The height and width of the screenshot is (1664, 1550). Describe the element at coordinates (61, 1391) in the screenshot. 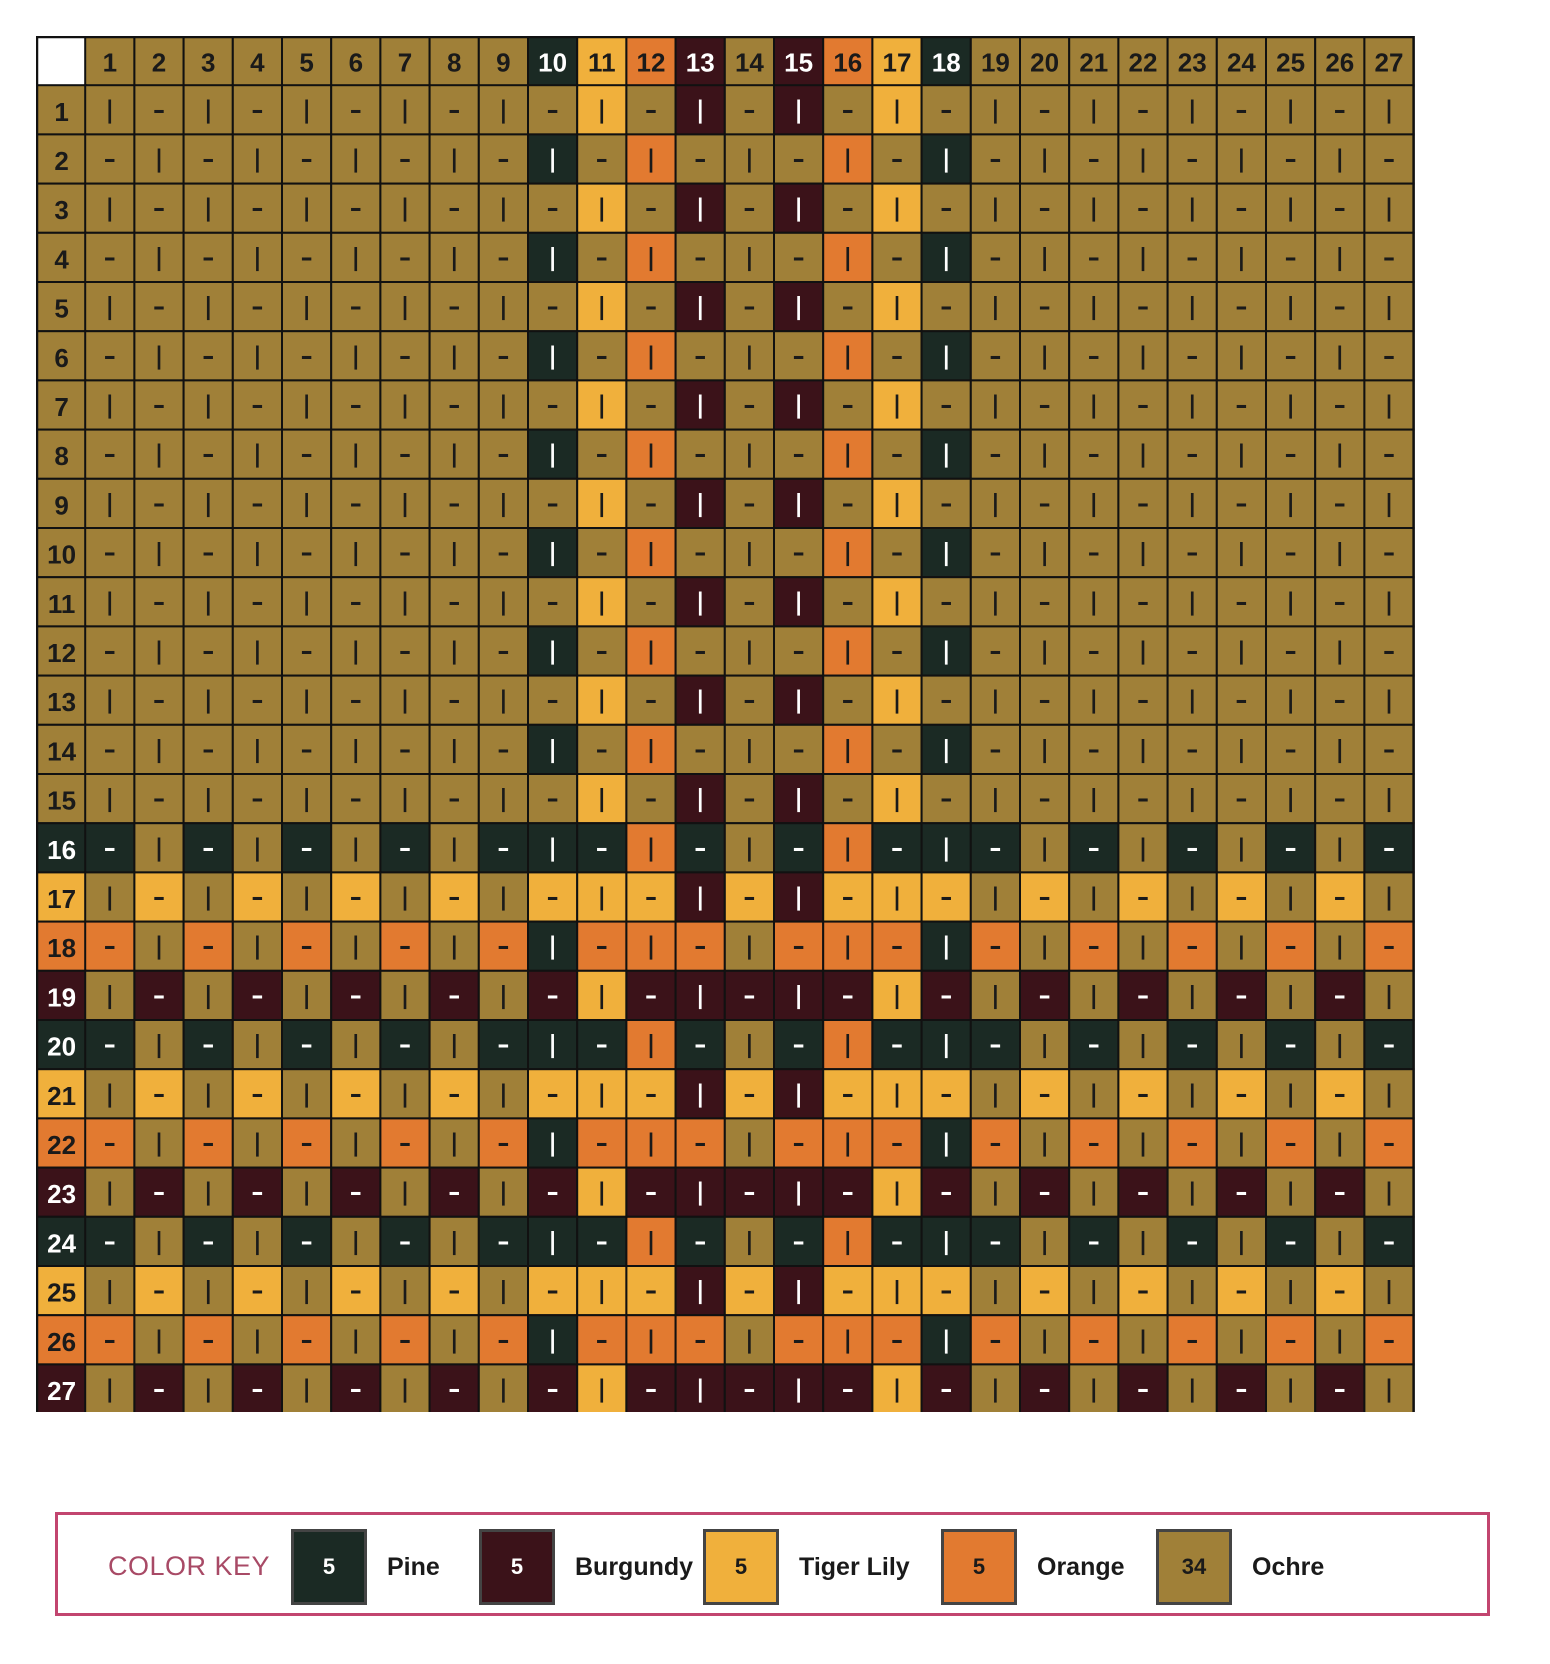

I see `row-header-label: 27` at that location.